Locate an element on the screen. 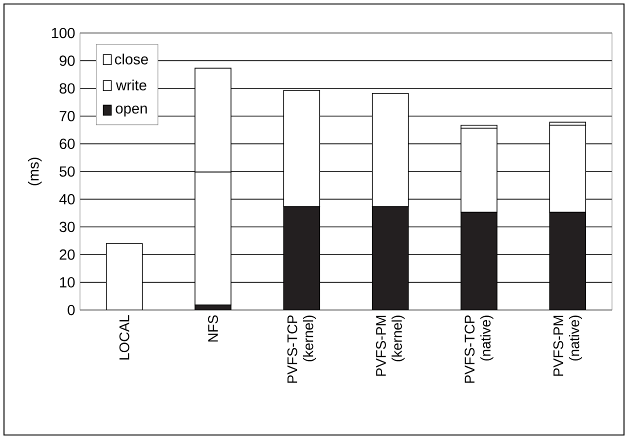 The height and width of the screenshot is (439, 628). y-tick-label: 100 is located at coordinates (63, 33).